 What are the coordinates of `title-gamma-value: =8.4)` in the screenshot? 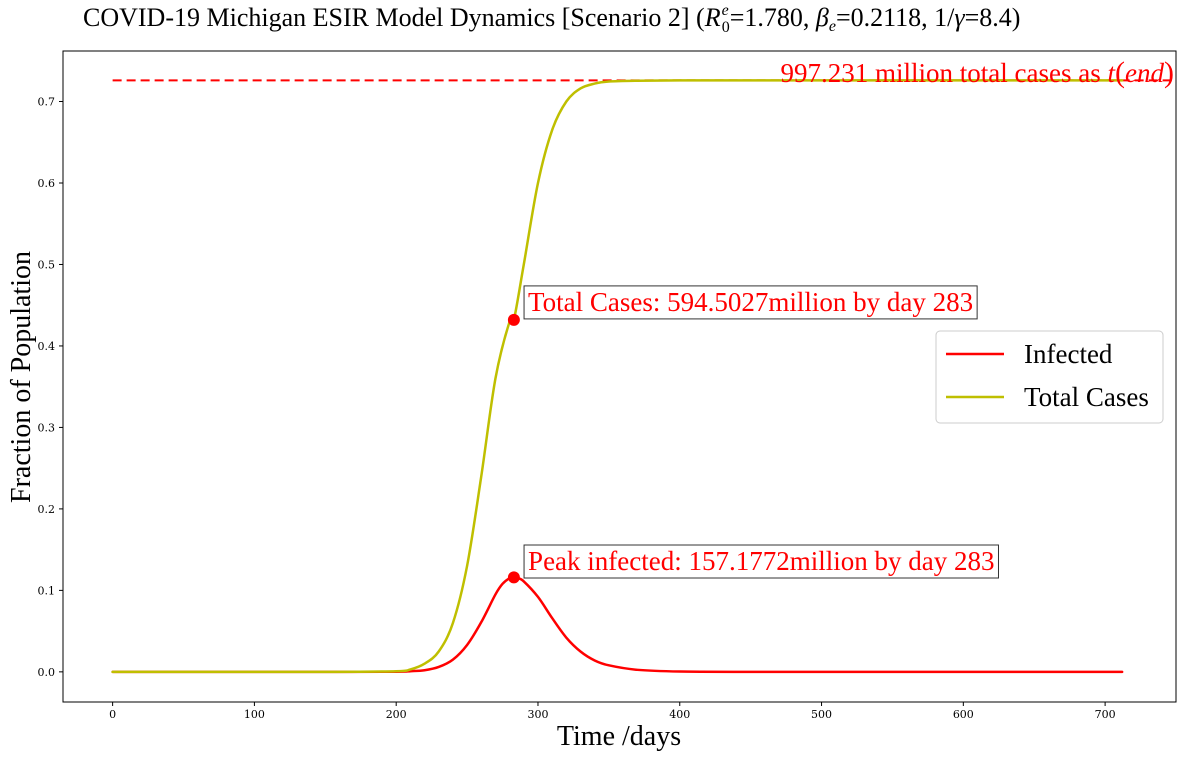 It's located at (993, 17).